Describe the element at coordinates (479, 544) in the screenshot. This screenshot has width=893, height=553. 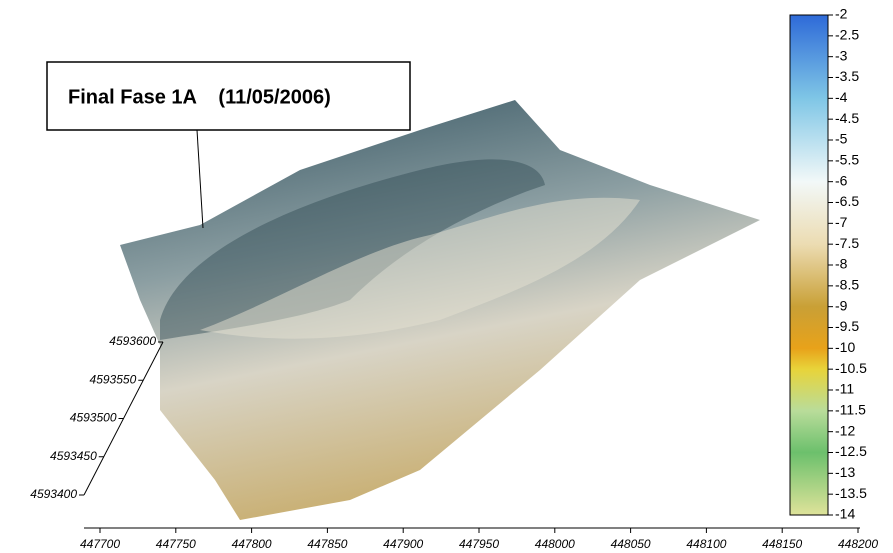
I see `x-tick-label: 447950` at that location.